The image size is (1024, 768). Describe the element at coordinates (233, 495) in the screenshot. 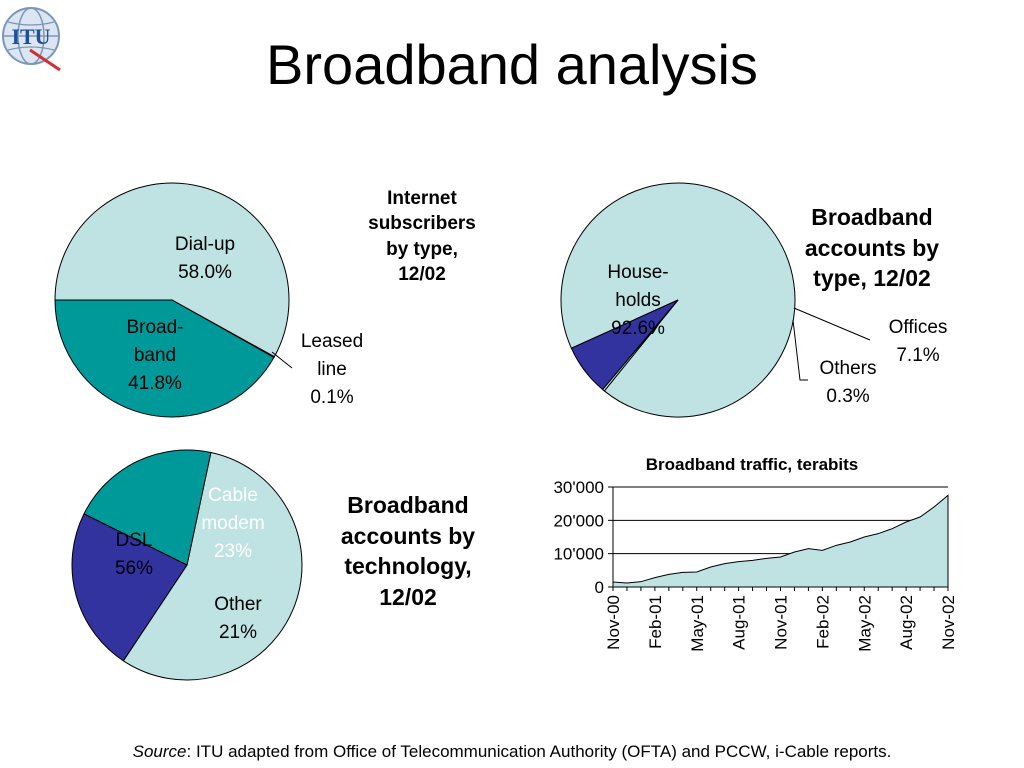

I see `label-cable-name: Cable` at that location.